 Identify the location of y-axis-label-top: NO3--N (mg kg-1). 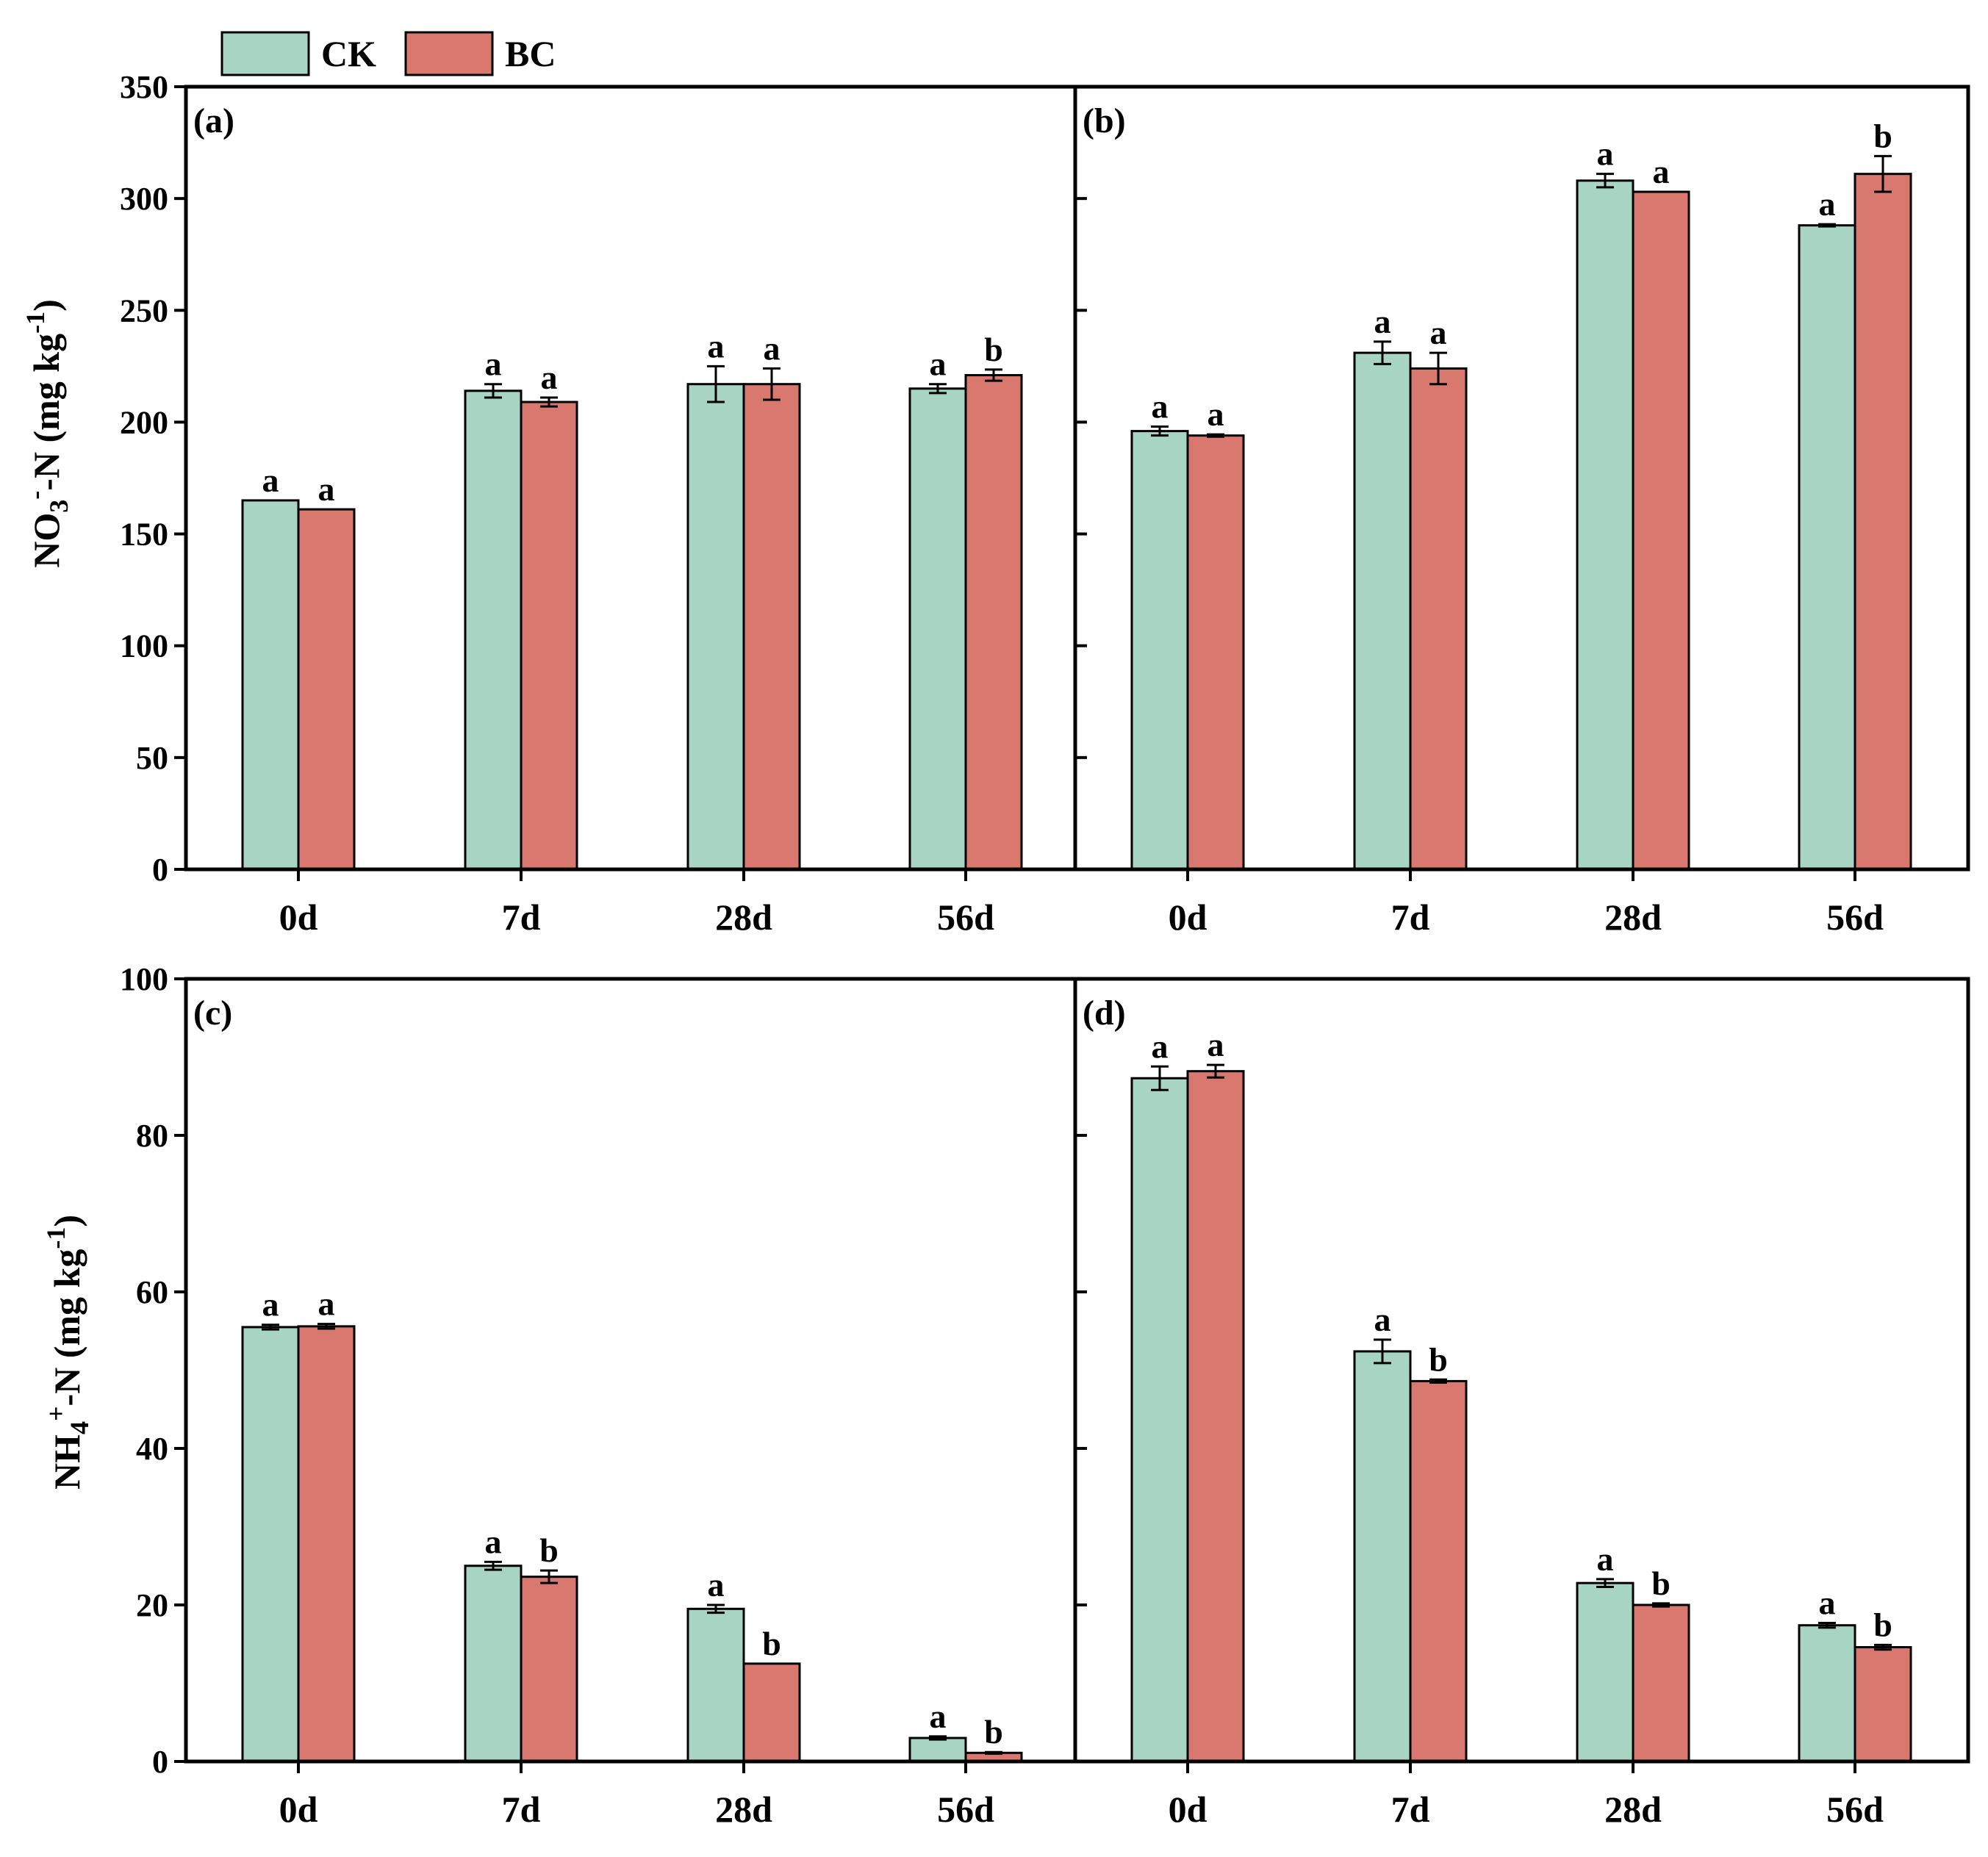
(47, 433).